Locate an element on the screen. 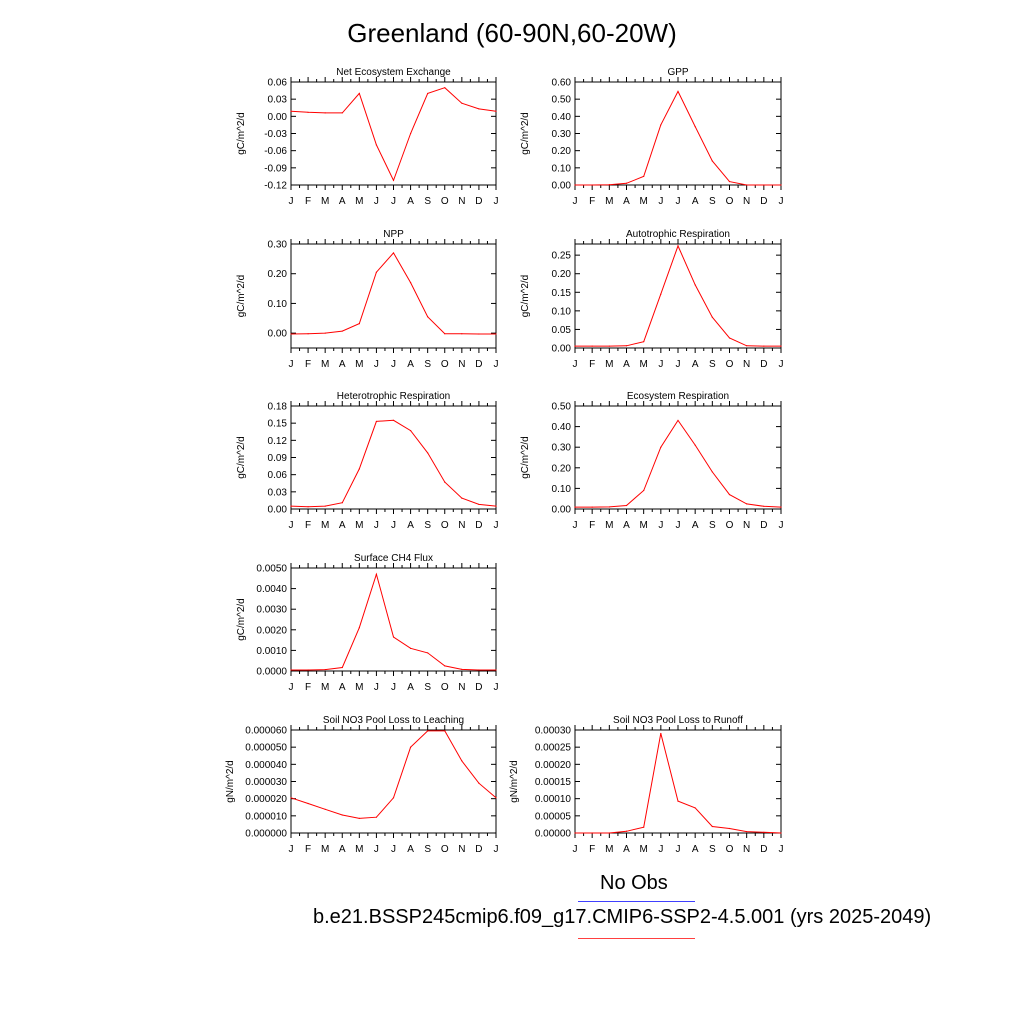  y-tick-label: 0.03 is located at coordinates (278, 100).